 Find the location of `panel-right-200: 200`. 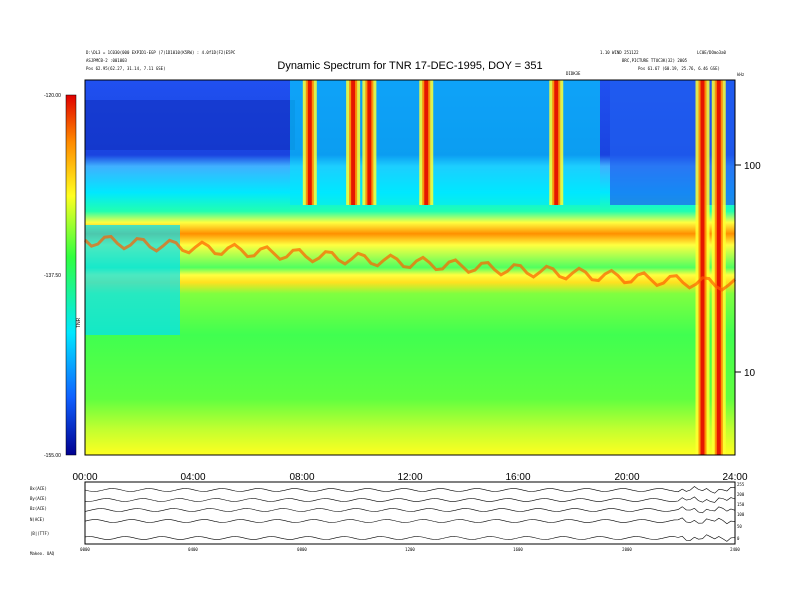

panel-right-200: 200 is located at coordinates (741, 494).